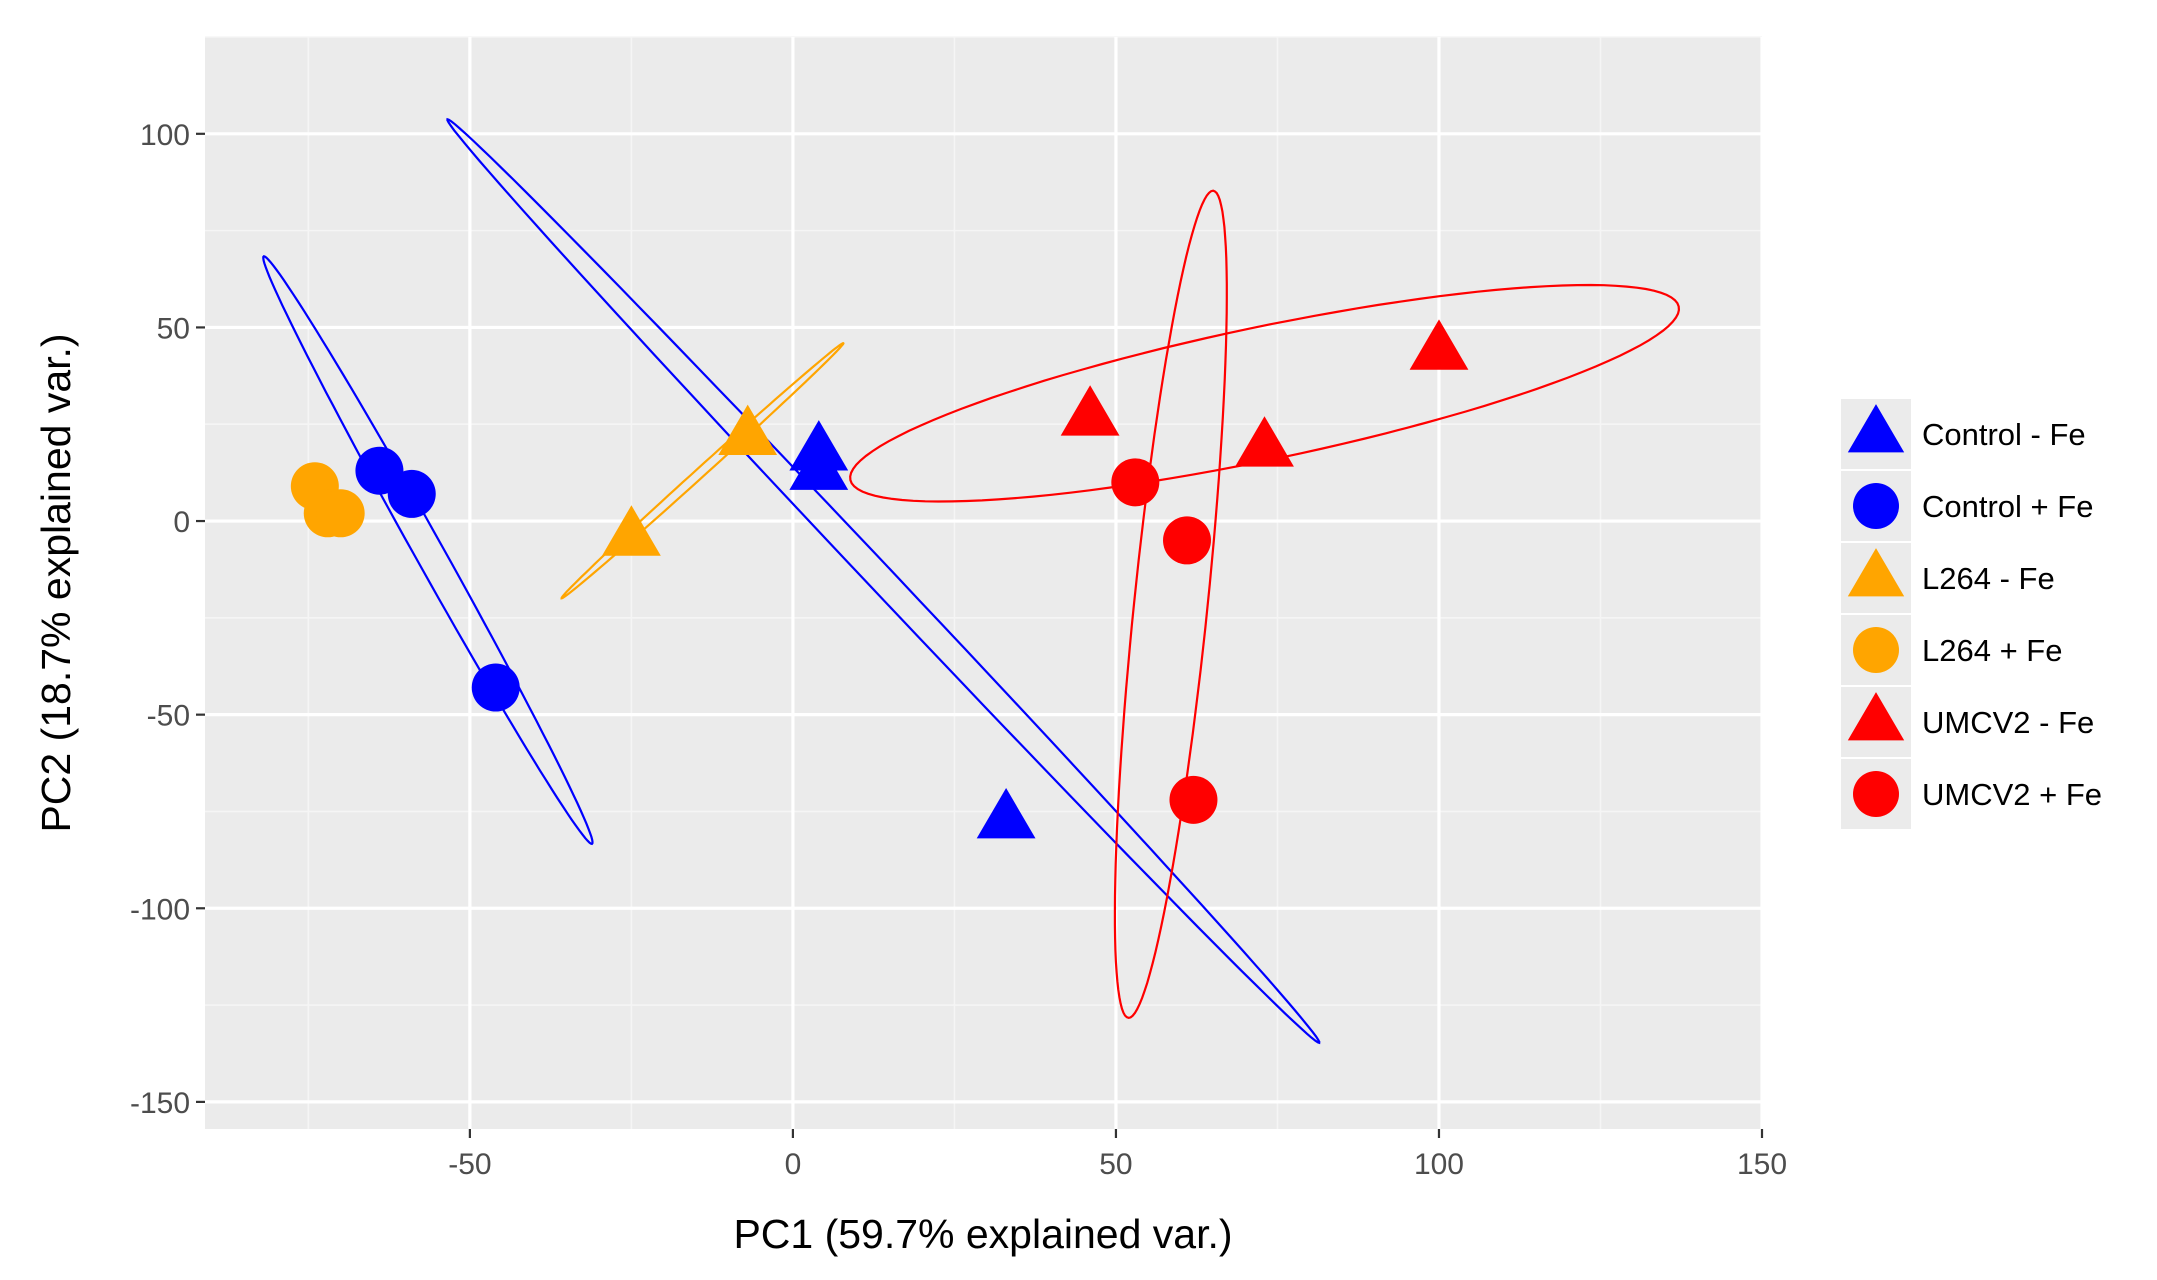  Describe the element at coordinates (982, 1234) in the screenshot. I see `x-axis-title: PC1 (59.7% explained var.)` at that location.